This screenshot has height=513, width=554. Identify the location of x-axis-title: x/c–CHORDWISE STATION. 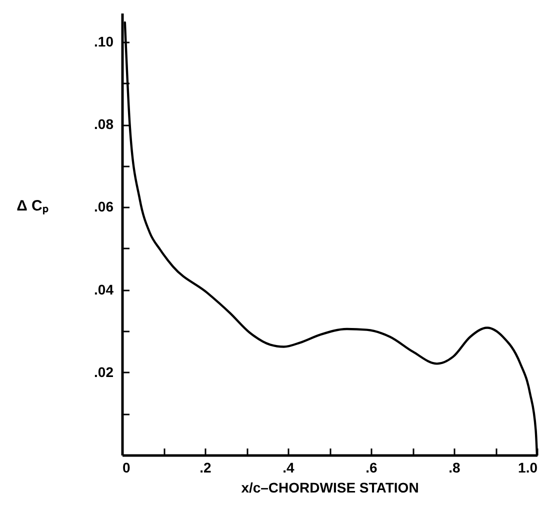
(330, 488).